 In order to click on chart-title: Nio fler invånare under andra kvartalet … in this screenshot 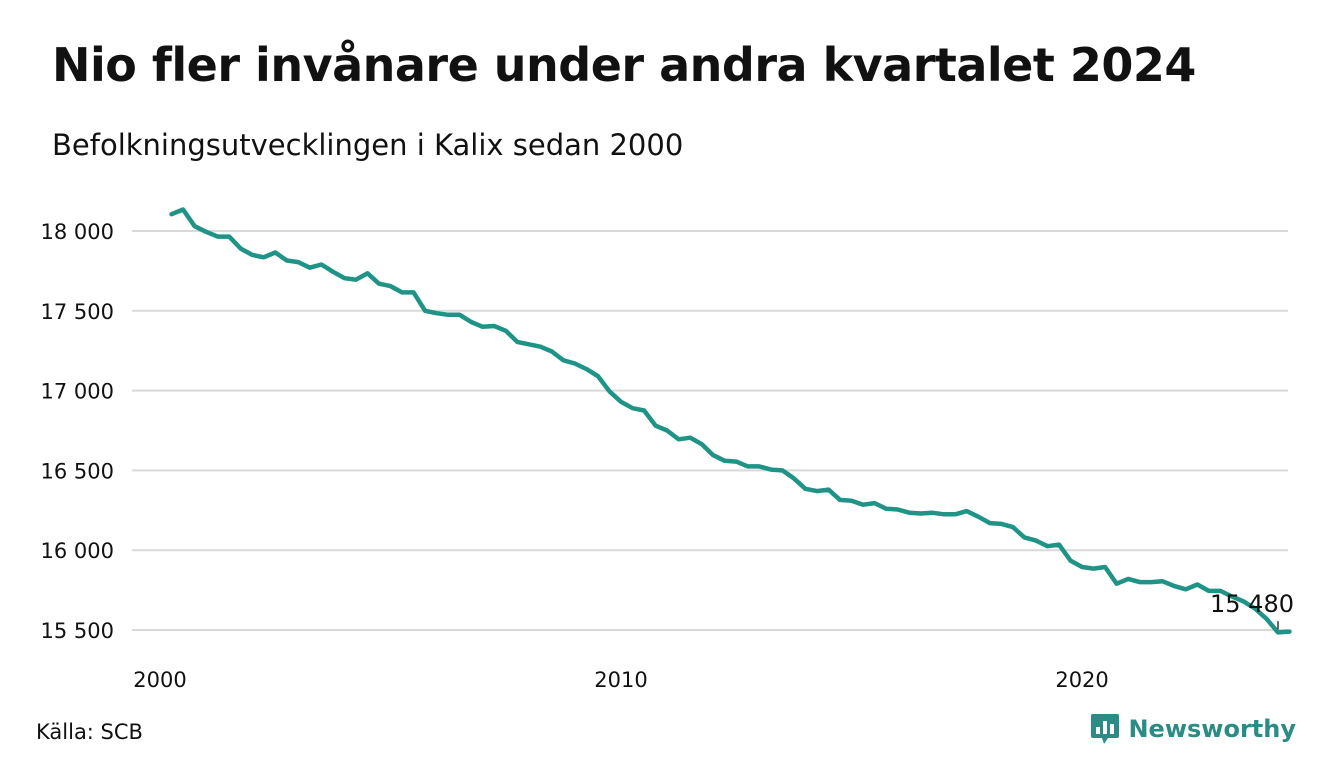, I will do `click(624, 65)`.